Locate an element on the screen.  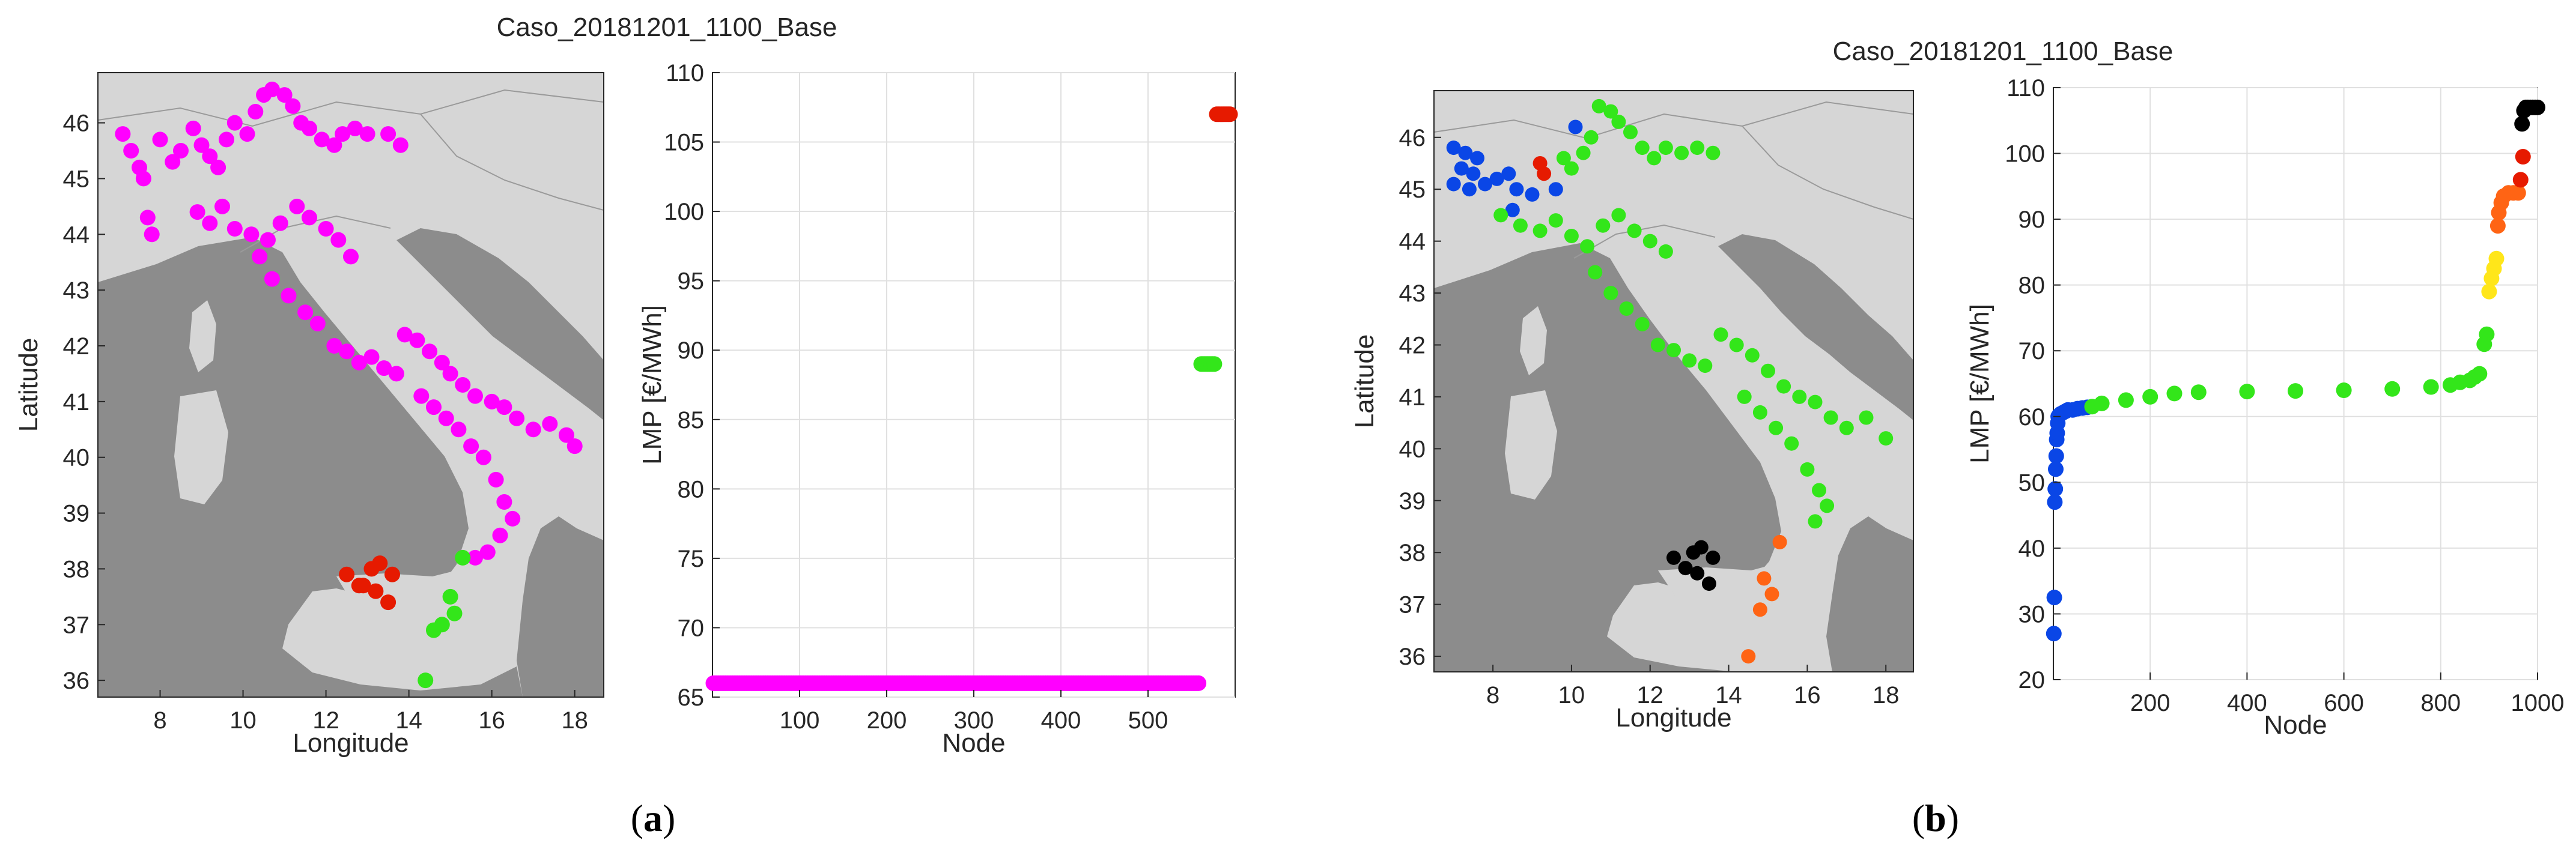
y-tick-label: 37 is located at coordinates (1412, 605).